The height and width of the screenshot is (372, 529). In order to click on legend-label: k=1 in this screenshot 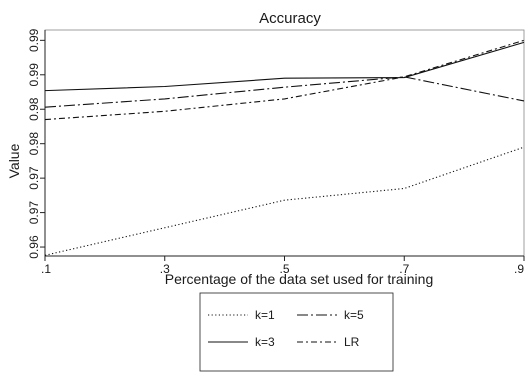, I will do `click(265, 315)`.